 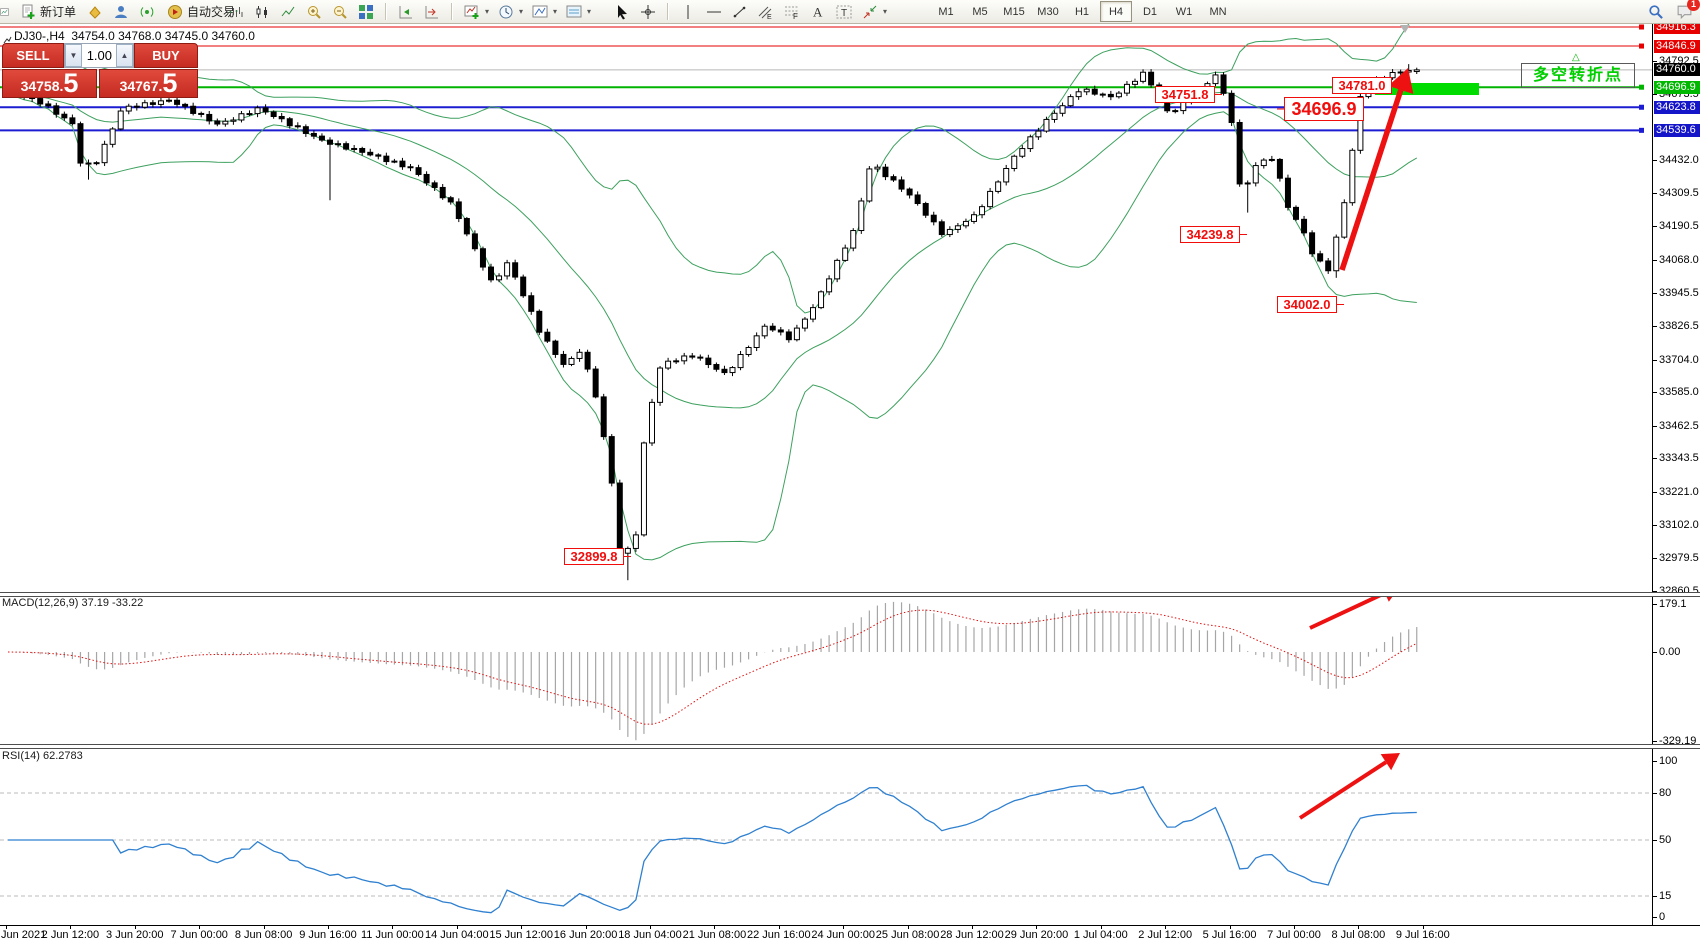 I want to click on macd-label: MACD(12,26,9) 37.19 -33.22, so click(x=73, y=603).